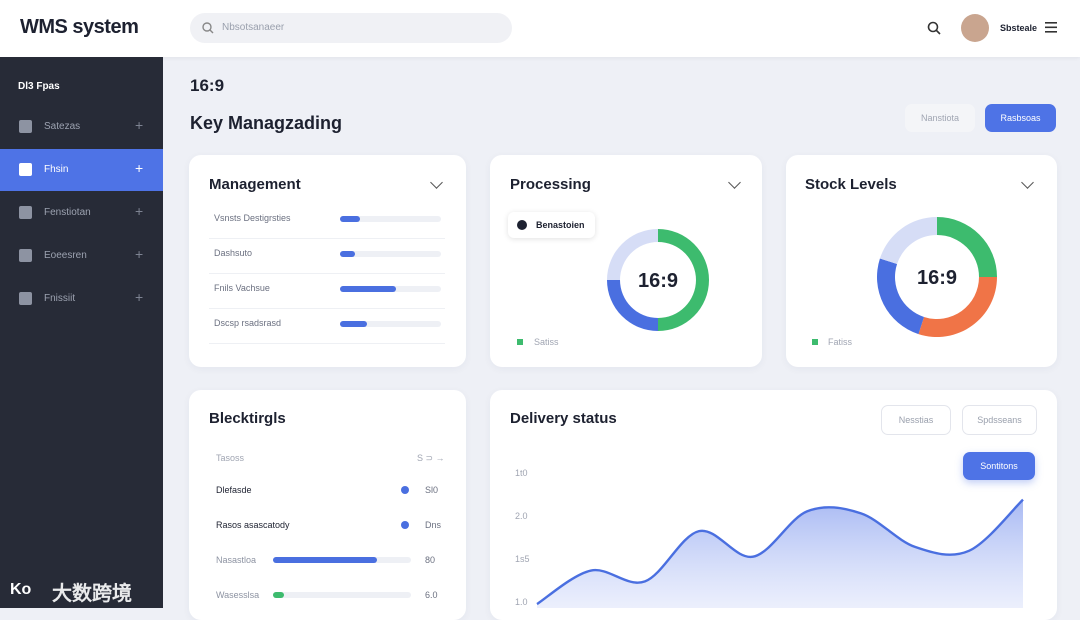 Image resolution: width=1080 pixels, height=620 pixels. I want to click on nav-label: Fnissiit, so click(60, 298).